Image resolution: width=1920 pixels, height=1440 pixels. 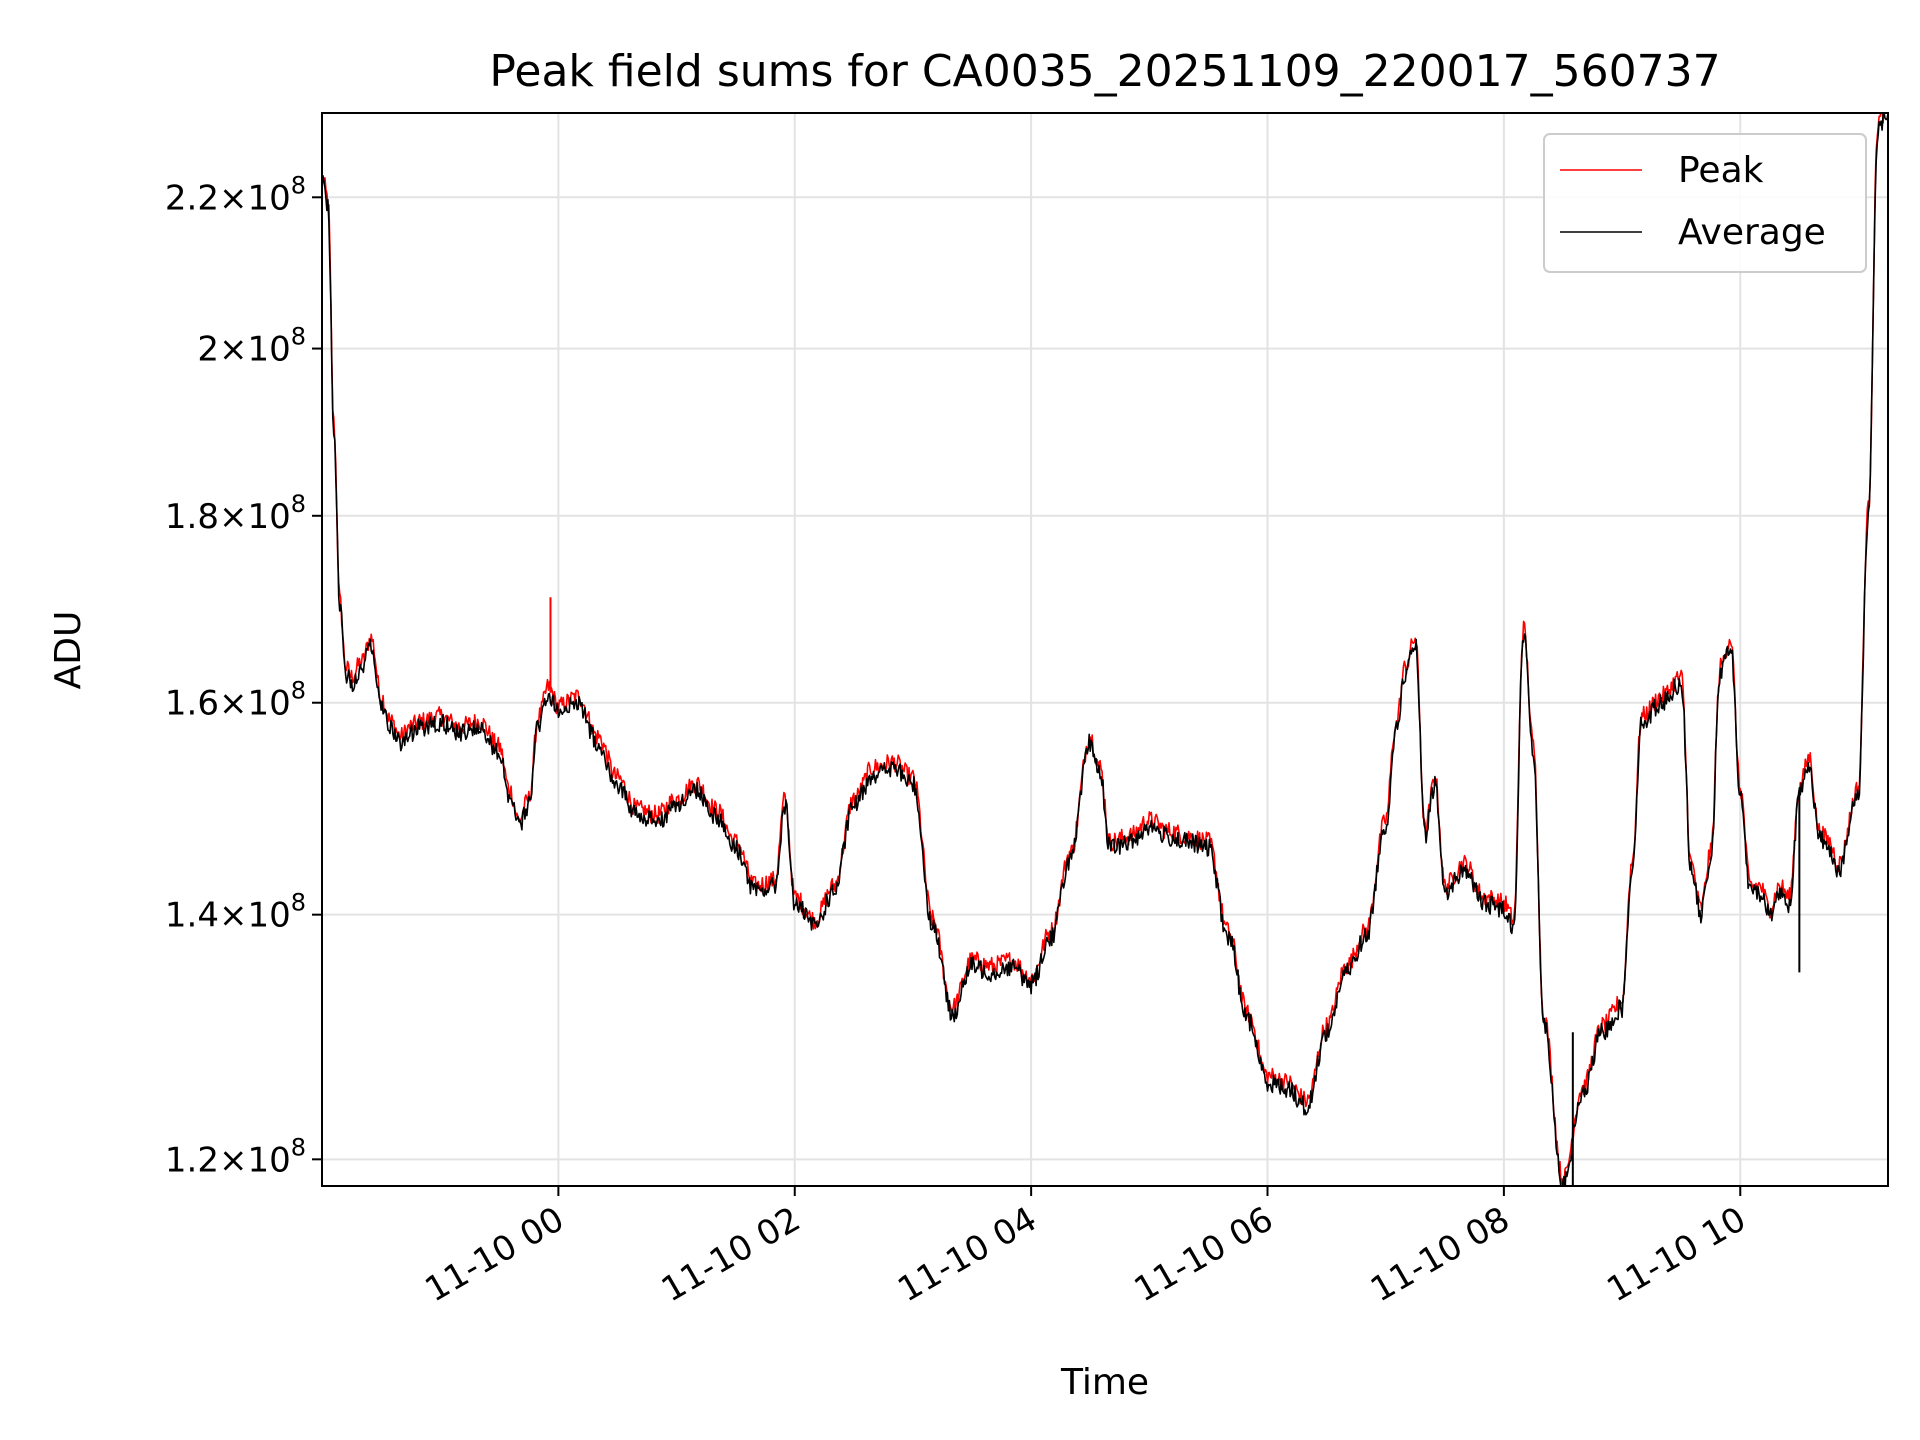 What do you see at coordinates (192, 198) in the screenshot?
I see `y-tick-mantissa: 2.2` at bounding box center [192, 198].